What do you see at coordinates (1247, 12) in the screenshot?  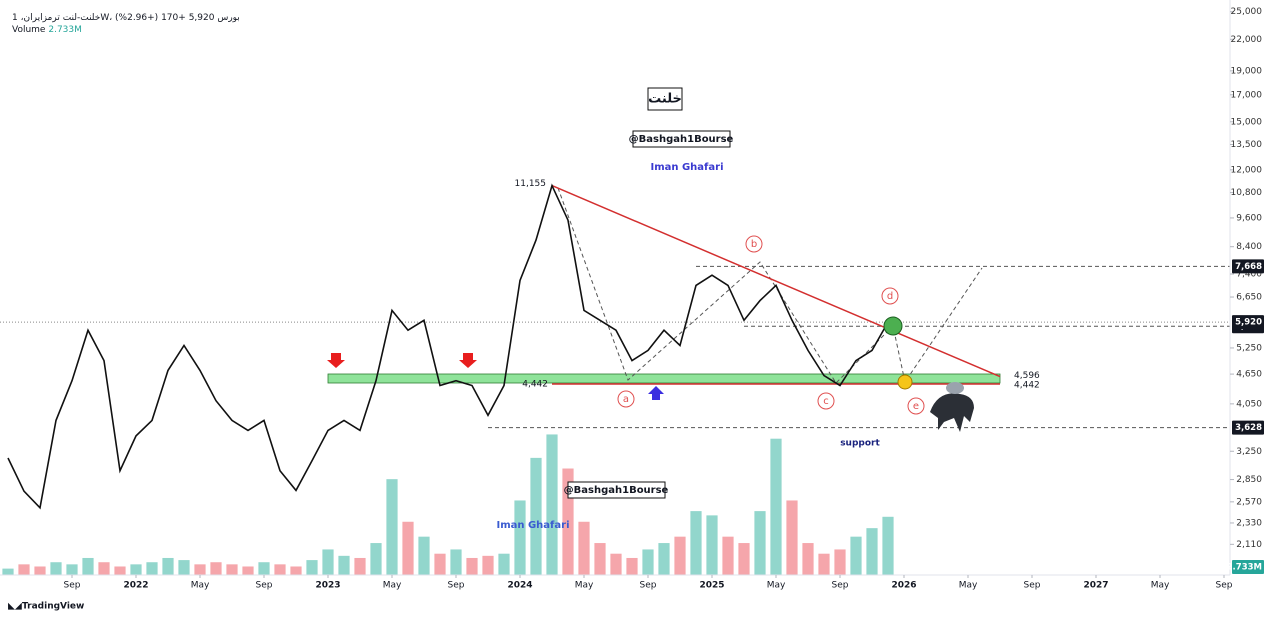 I see `y-tick-label: 25,000` at bounding box center [1247, 12].